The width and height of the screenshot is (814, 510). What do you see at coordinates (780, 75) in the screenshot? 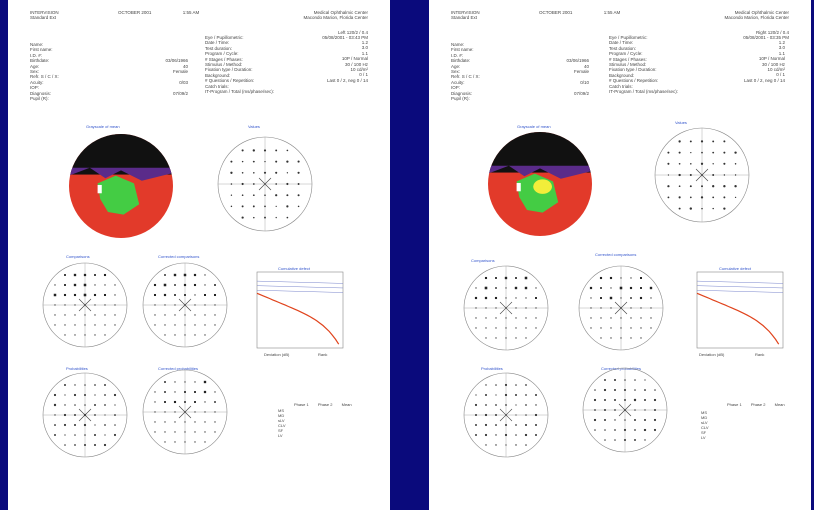
I see `list-line: 0 / 1` at bounding box center [780, 75].